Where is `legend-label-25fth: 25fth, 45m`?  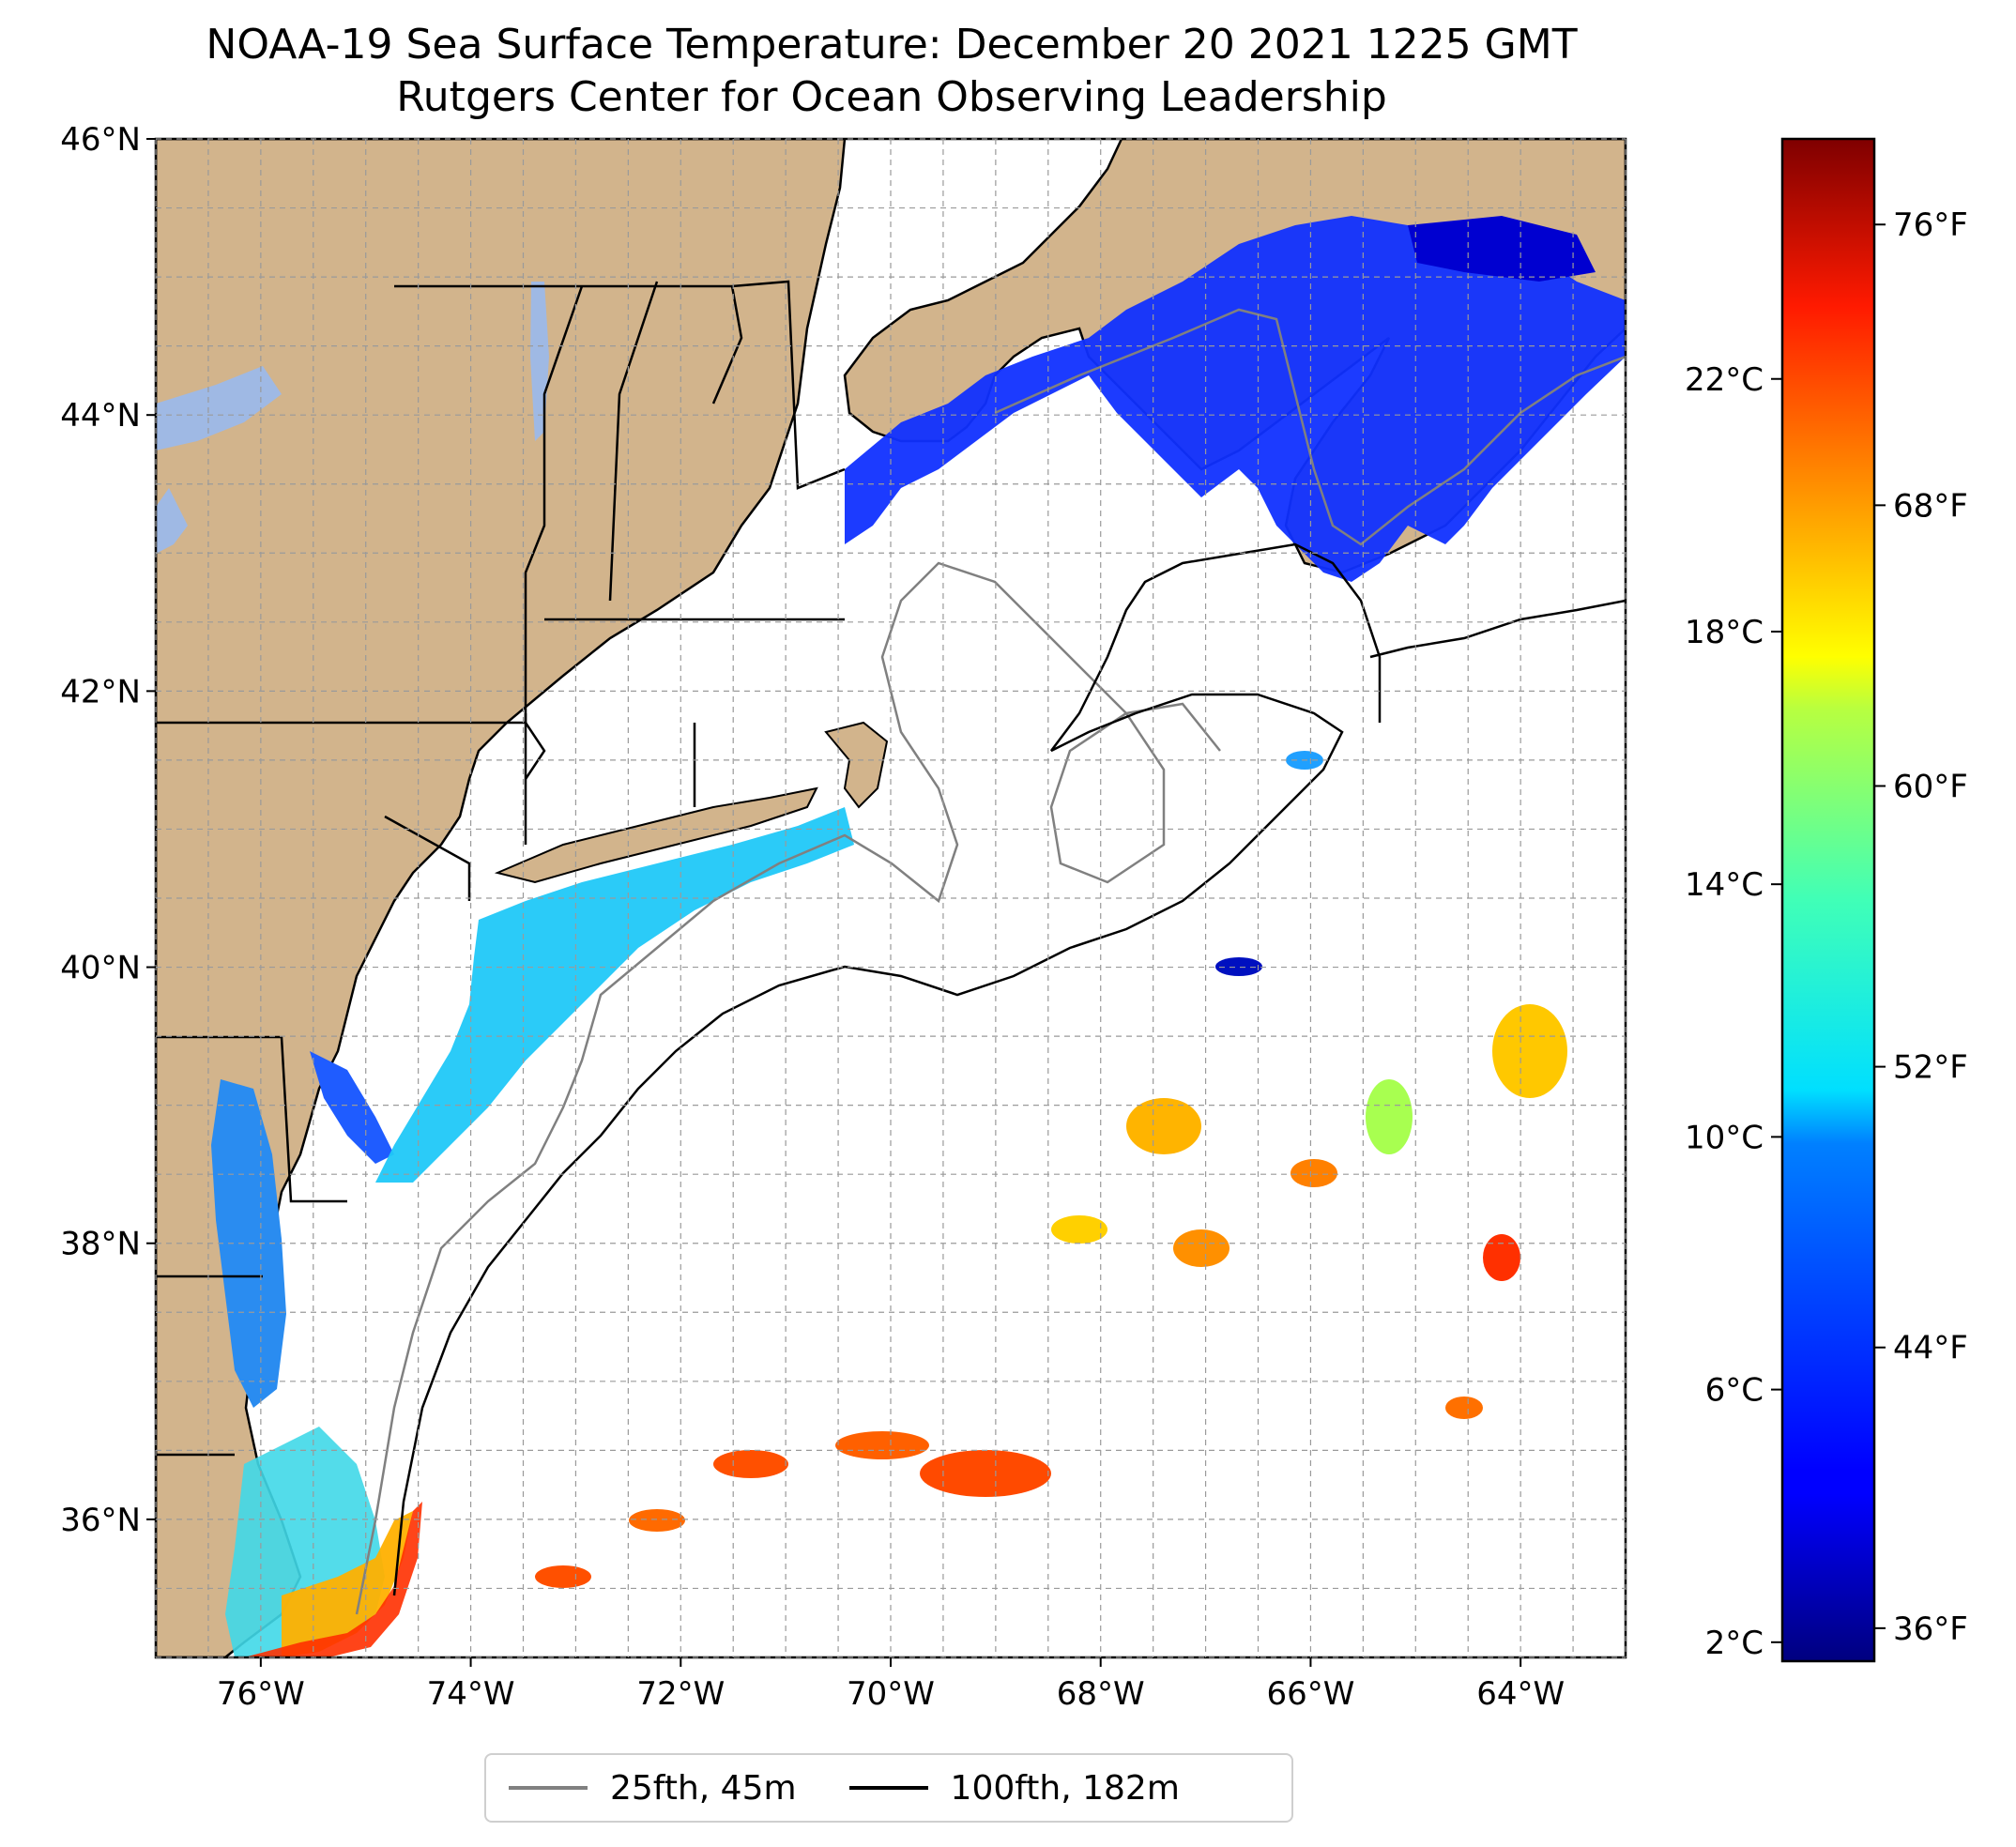
legend-label-25fth: 25fth, 45m is located at coordinates (703, 1788).